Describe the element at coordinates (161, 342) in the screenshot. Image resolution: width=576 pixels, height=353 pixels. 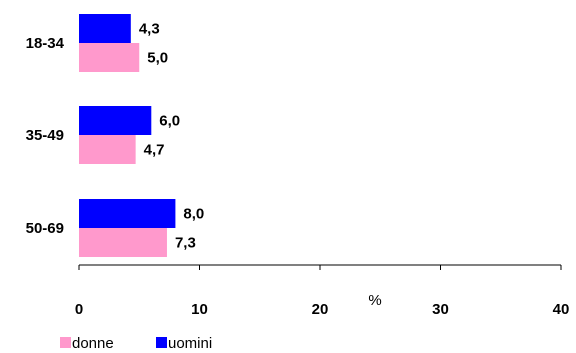
I see `legend-swatch-uomini` at that location.